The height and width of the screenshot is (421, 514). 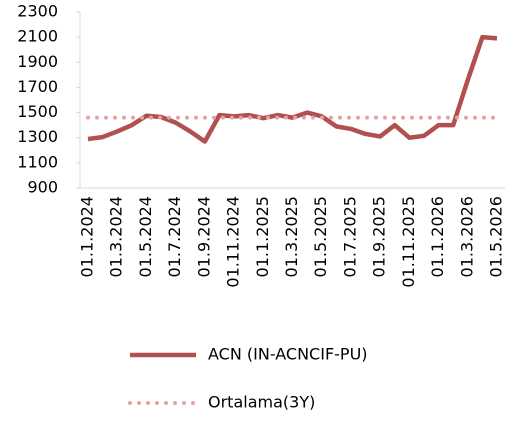 What do you see at coordinates (174, 236) in the screenshot?
I see `x-tick-label: 01.7.2024` at bounding box center [174, 236].